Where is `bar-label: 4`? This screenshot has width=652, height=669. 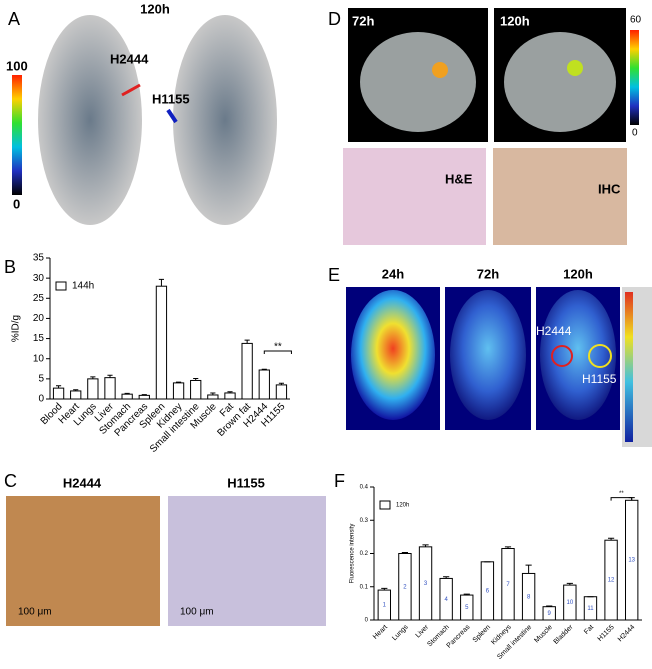
bar-label: 4 is located at coordinates (446, 600).